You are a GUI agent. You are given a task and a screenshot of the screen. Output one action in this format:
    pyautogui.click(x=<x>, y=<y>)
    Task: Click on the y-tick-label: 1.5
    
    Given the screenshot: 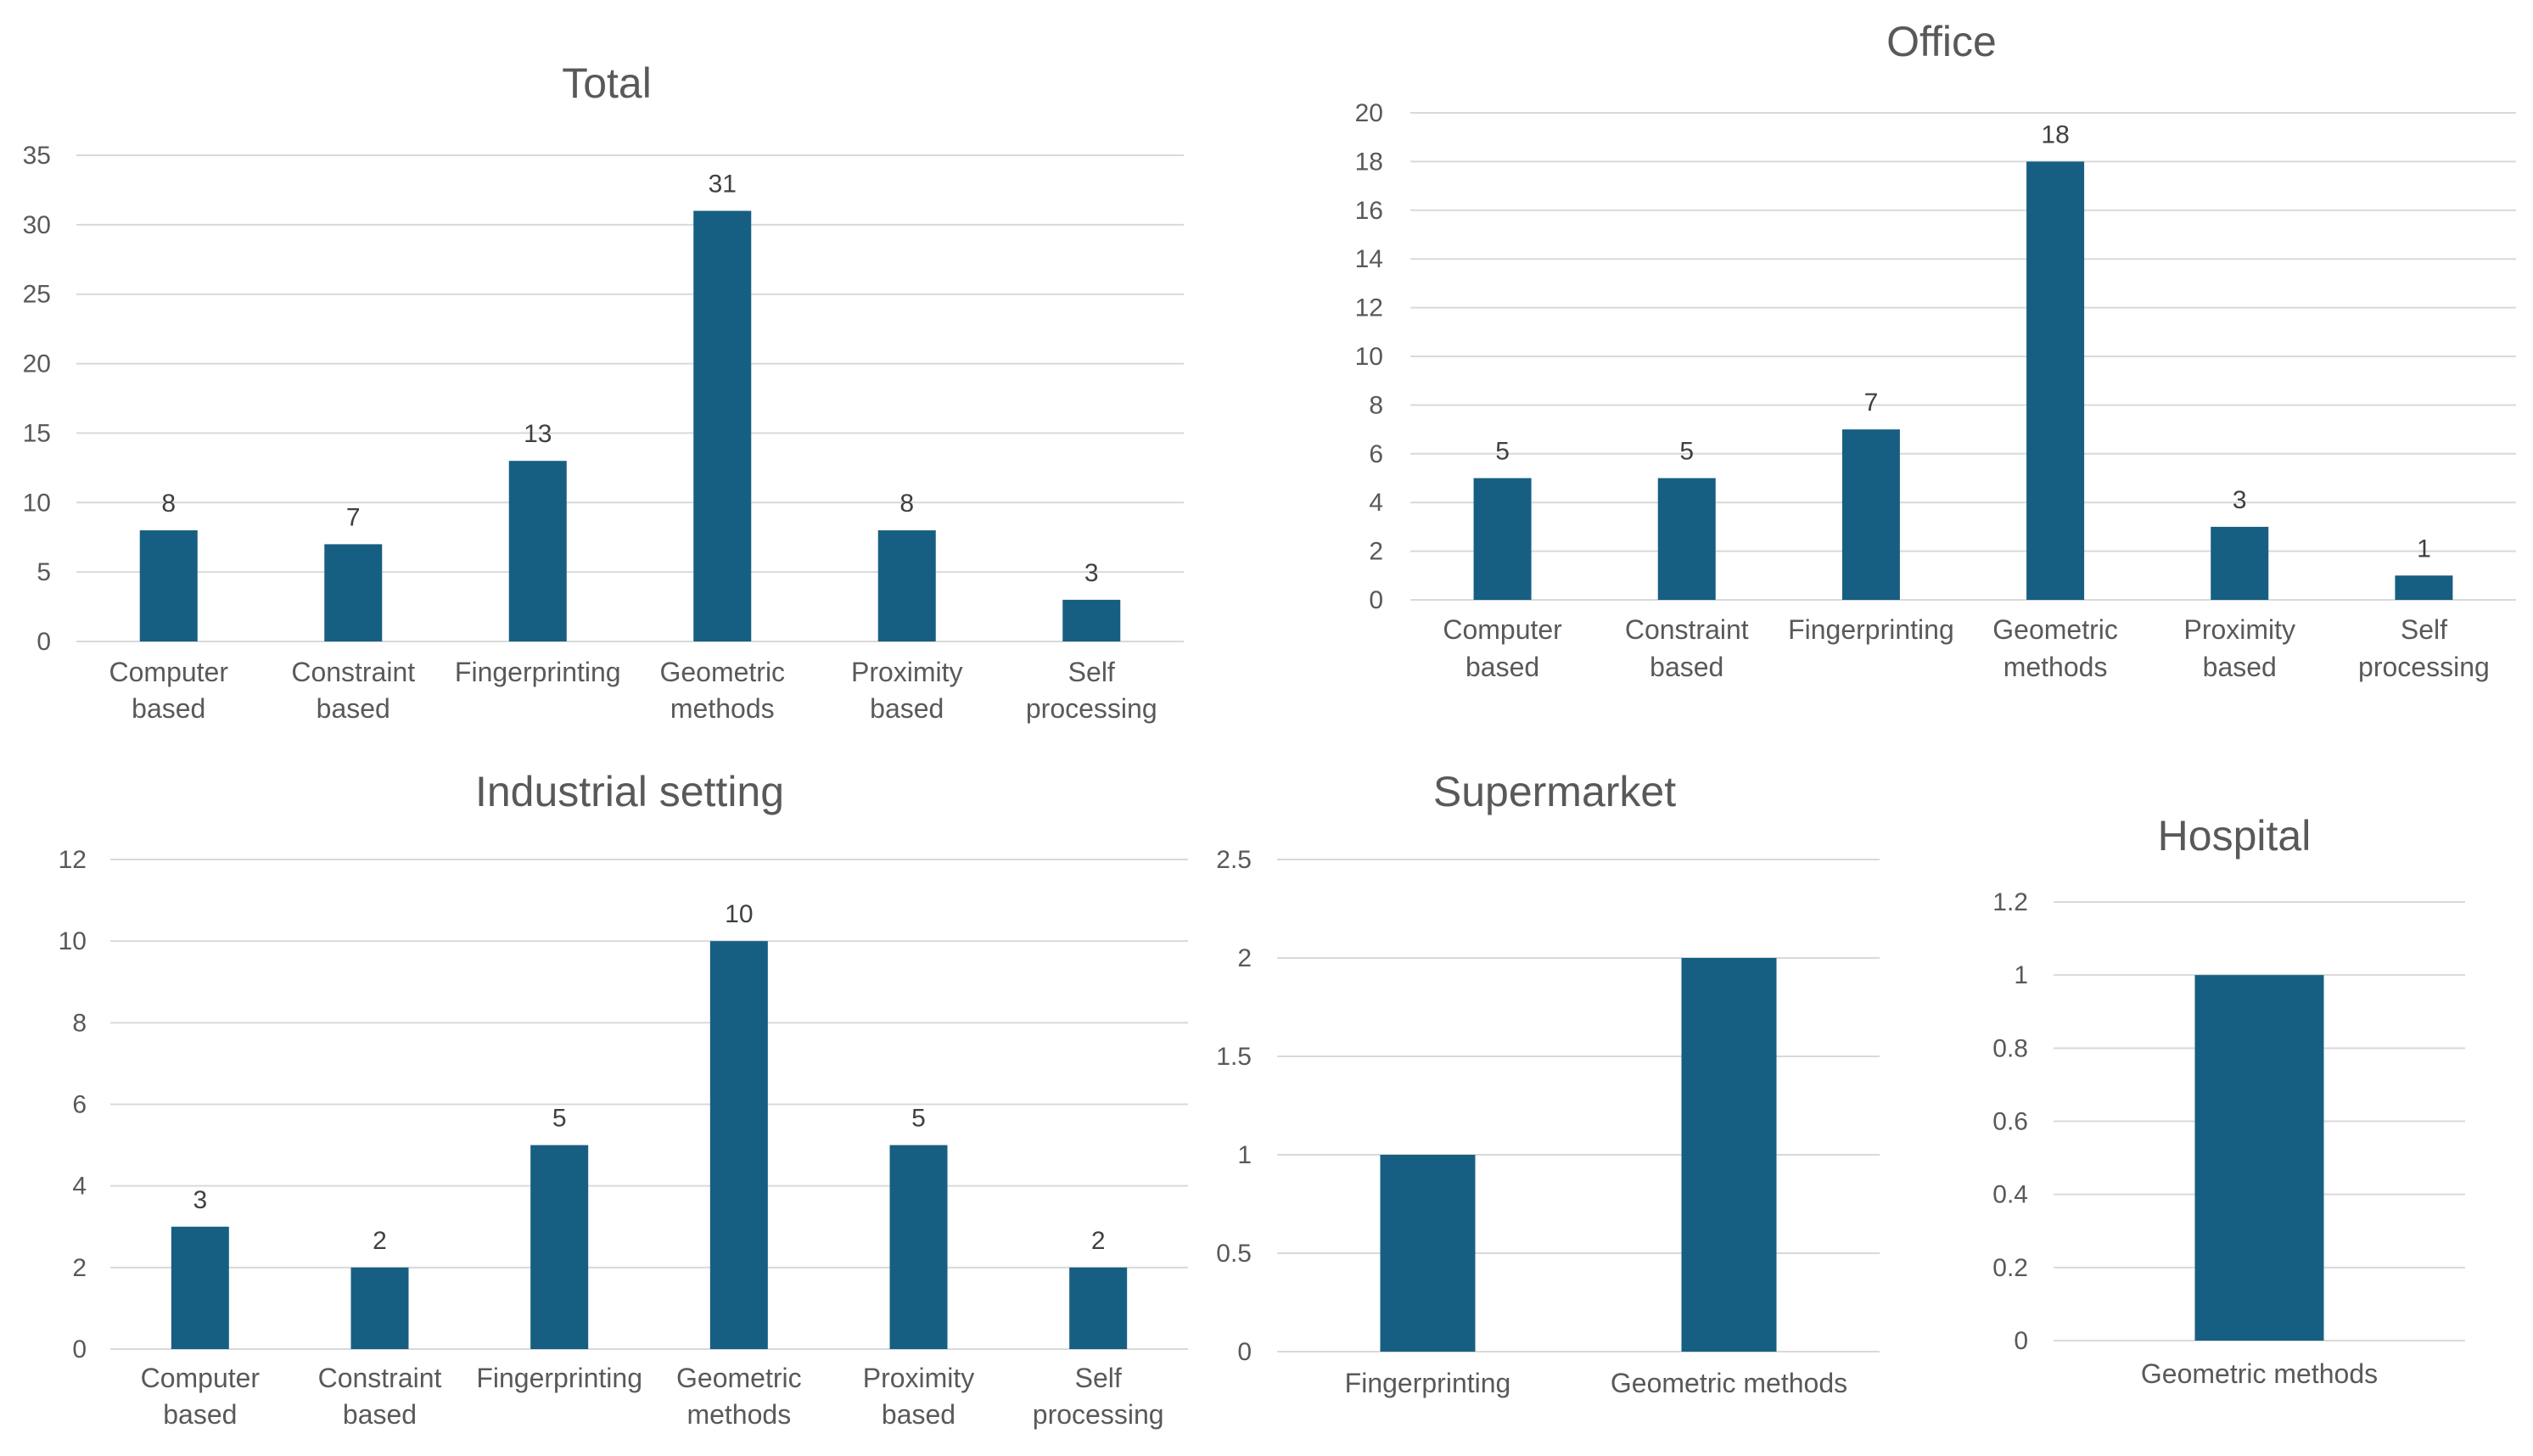 What is the action you would take?
    pyautogui.click(x=1234, y=1057)
    